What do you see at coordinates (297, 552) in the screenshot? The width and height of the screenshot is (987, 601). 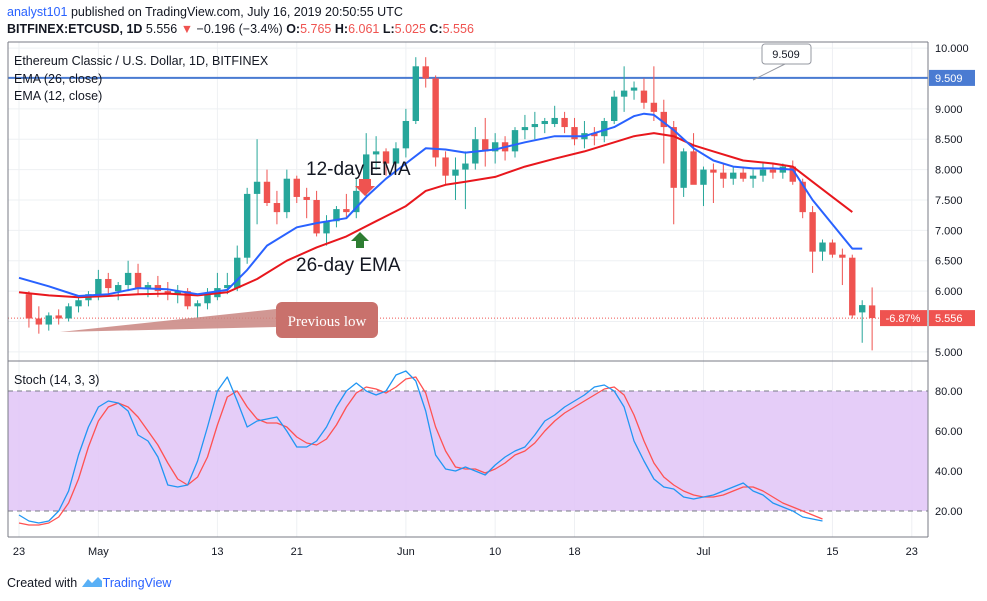 I see `time-tick-label: 21` at bounding box center [297, 552].